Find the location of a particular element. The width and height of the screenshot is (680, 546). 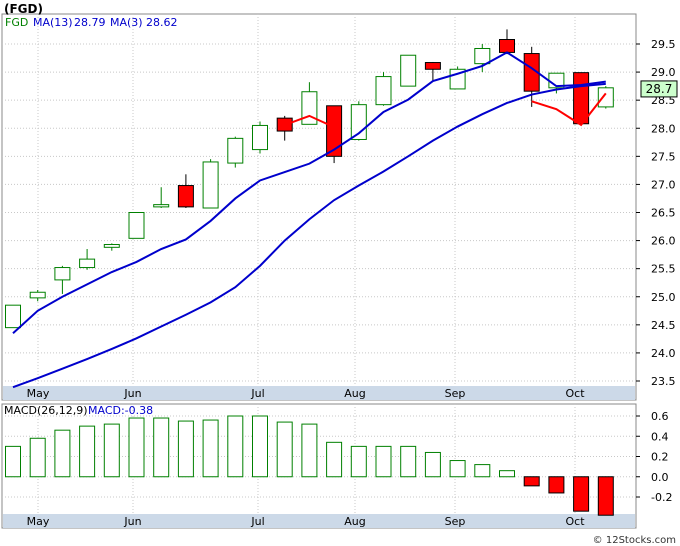

macd-x-axis: May Jun Jul Aug Sep Oct is located at coordinates (319, 521).